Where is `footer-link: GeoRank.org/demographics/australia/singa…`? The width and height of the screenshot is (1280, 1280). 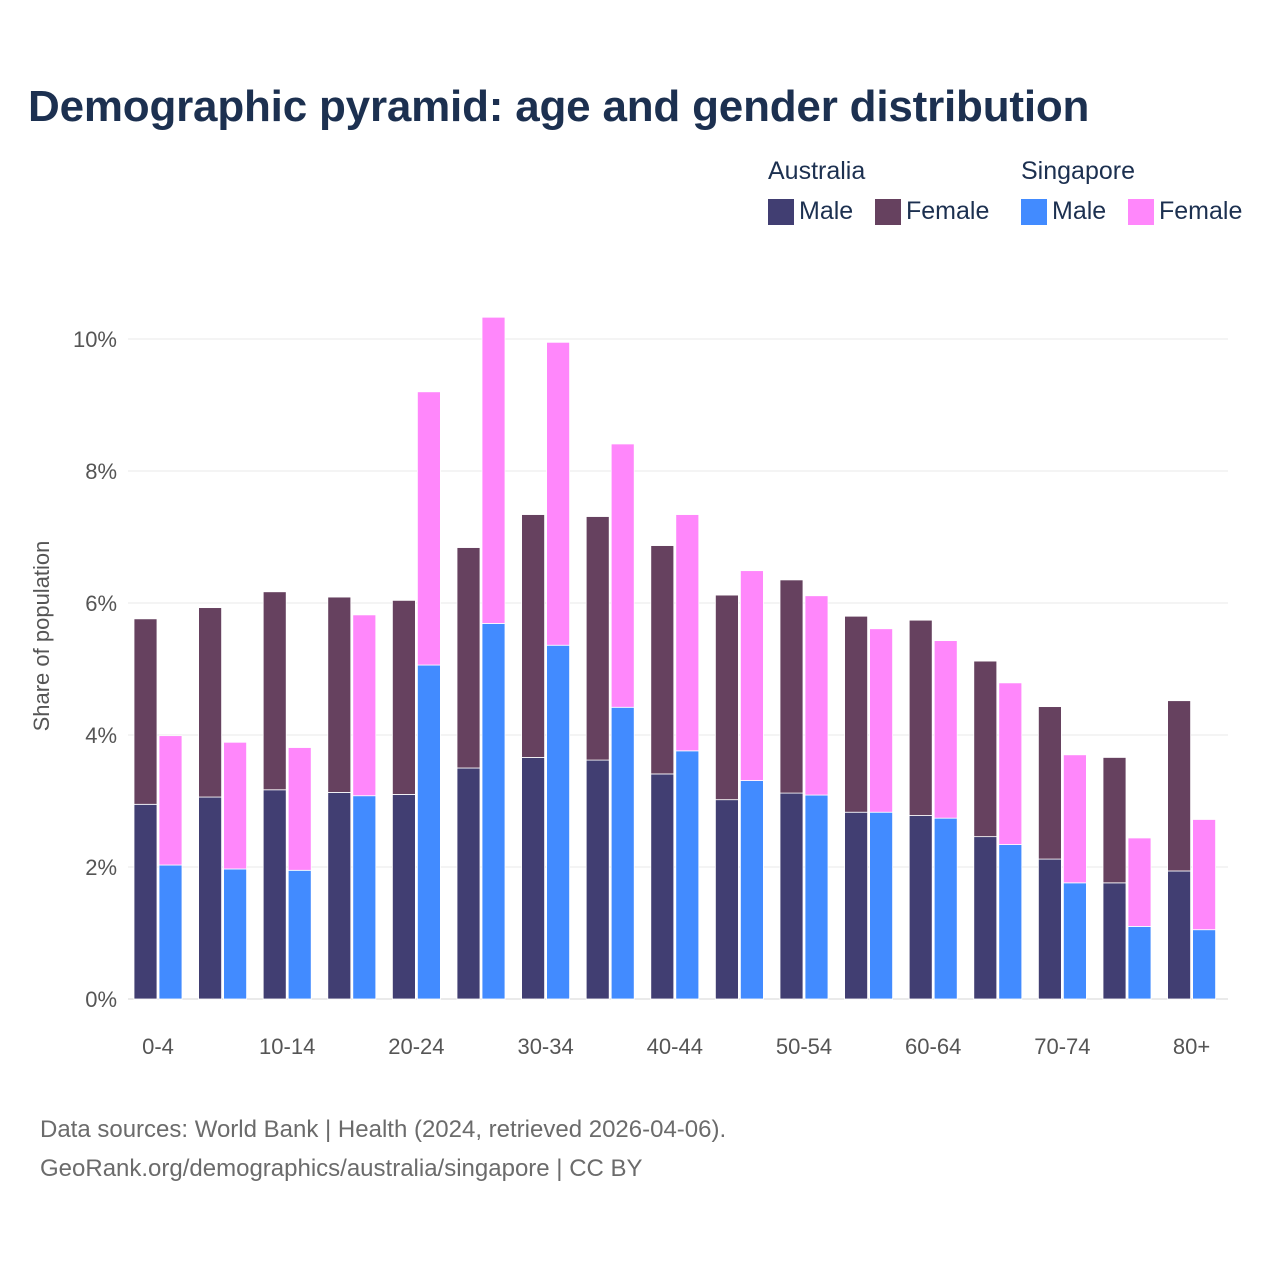 footer-link: GeoRank.org/demographics/australia/singa… is located at coordinates (341, 1168).